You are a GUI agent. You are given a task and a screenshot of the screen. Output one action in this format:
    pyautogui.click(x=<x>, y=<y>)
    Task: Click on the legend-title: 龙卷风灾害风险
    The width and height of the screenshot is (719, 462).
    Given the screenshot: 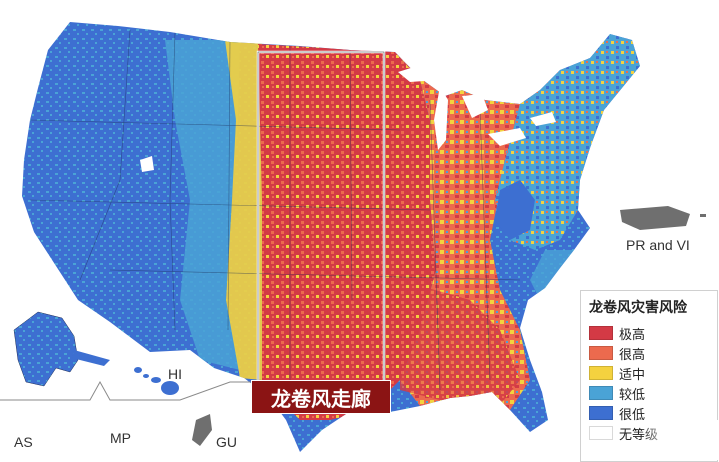 What is the action you would take?
    pyautogui.click(x=638, y=308)
    